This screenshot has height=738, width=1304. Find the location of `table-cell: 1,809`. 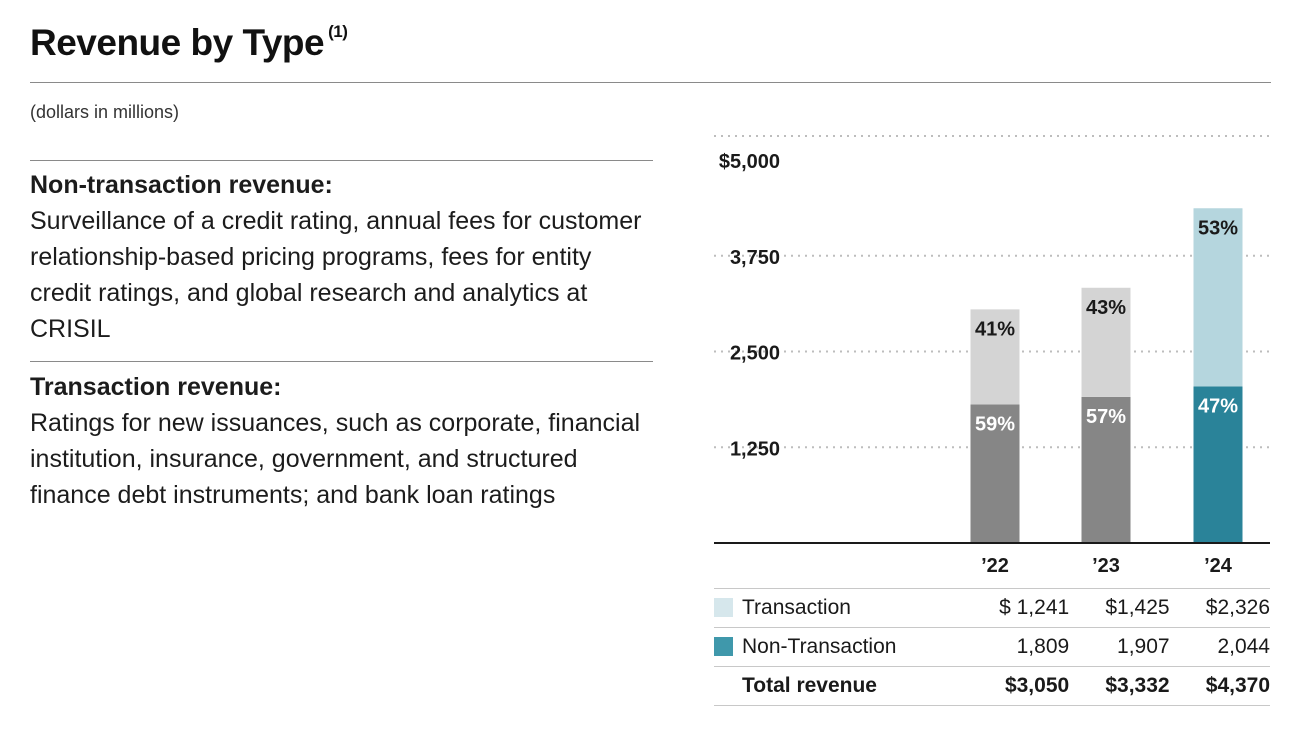

table-cell: 1,809 is located at coordinates (1019, 647).